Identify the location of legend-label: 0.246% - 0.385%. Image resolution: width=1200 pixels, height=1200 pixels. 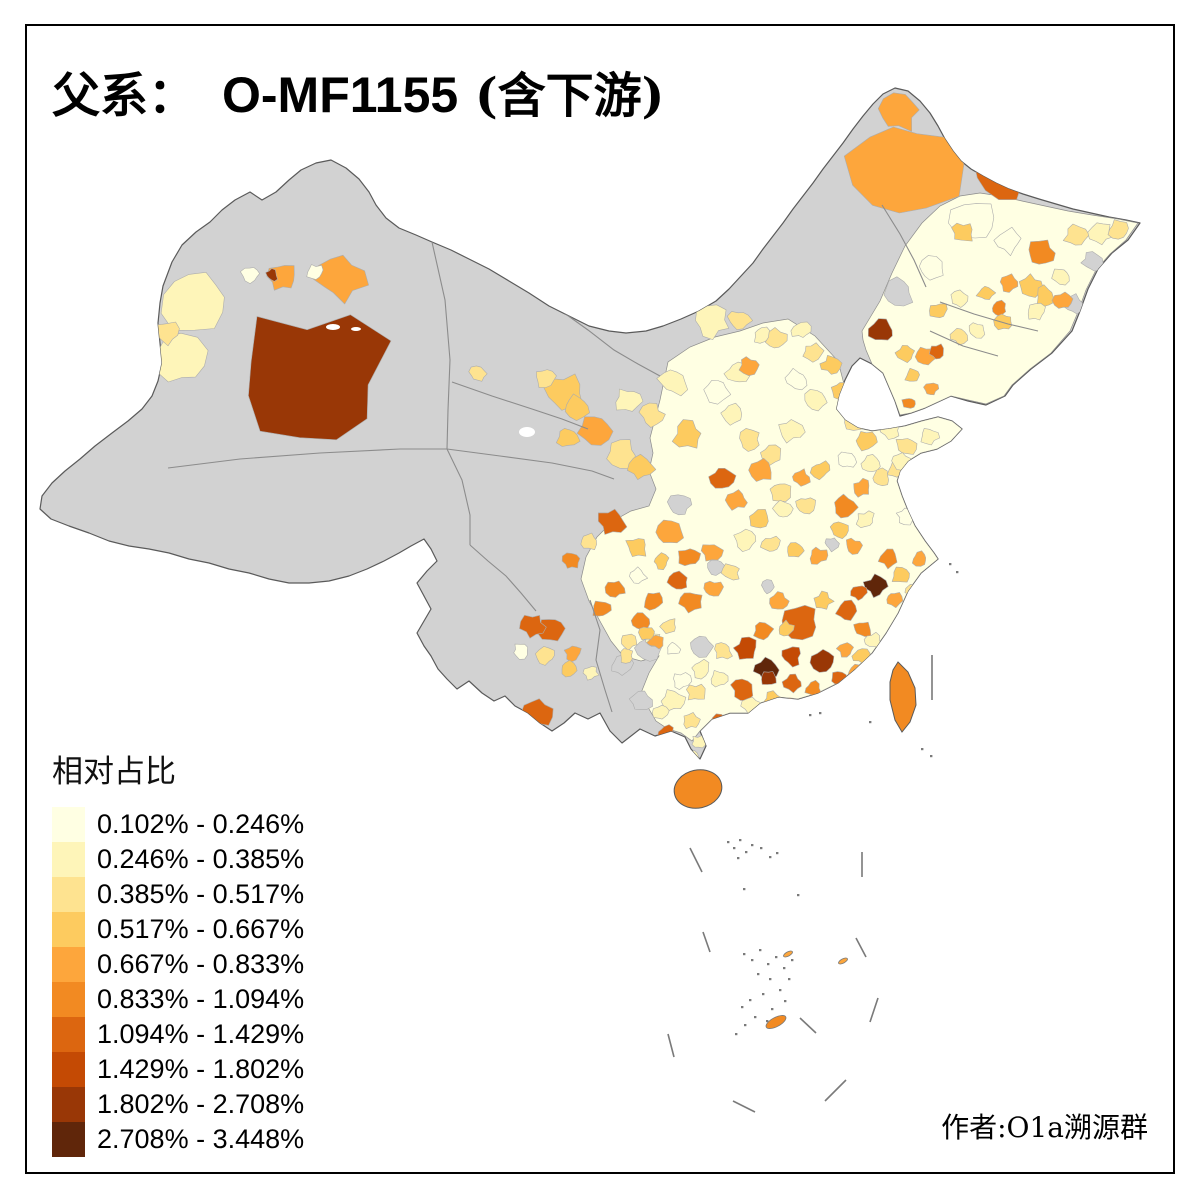
(201, 859).